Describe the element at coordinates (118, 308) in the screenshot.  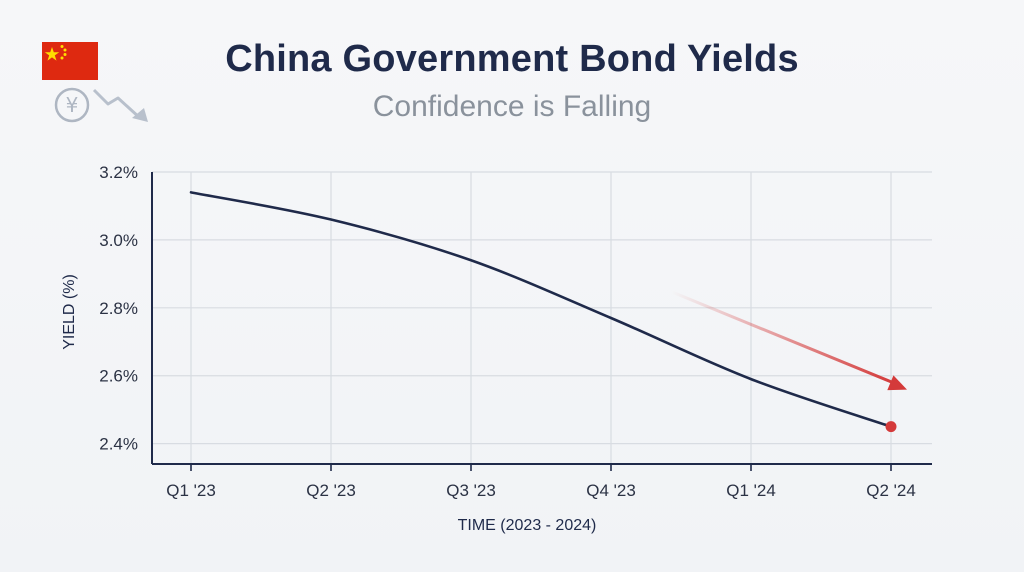
I see `y-tick-label: 2.8%` at that location.